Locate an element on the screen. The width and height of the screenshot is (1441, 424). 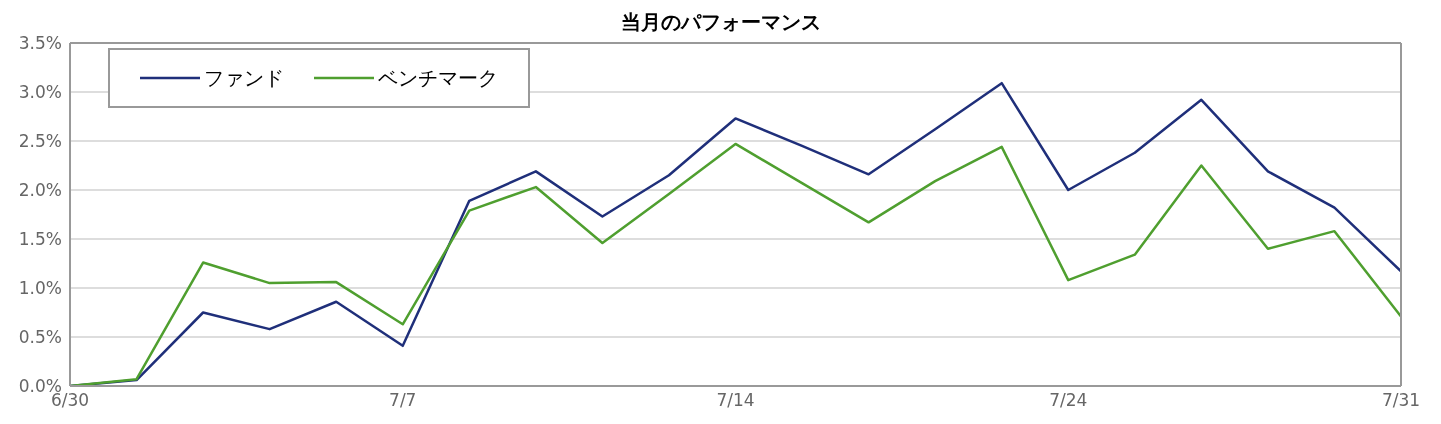
y-tick-label: 1.5% is located at coordinates (40, 239).